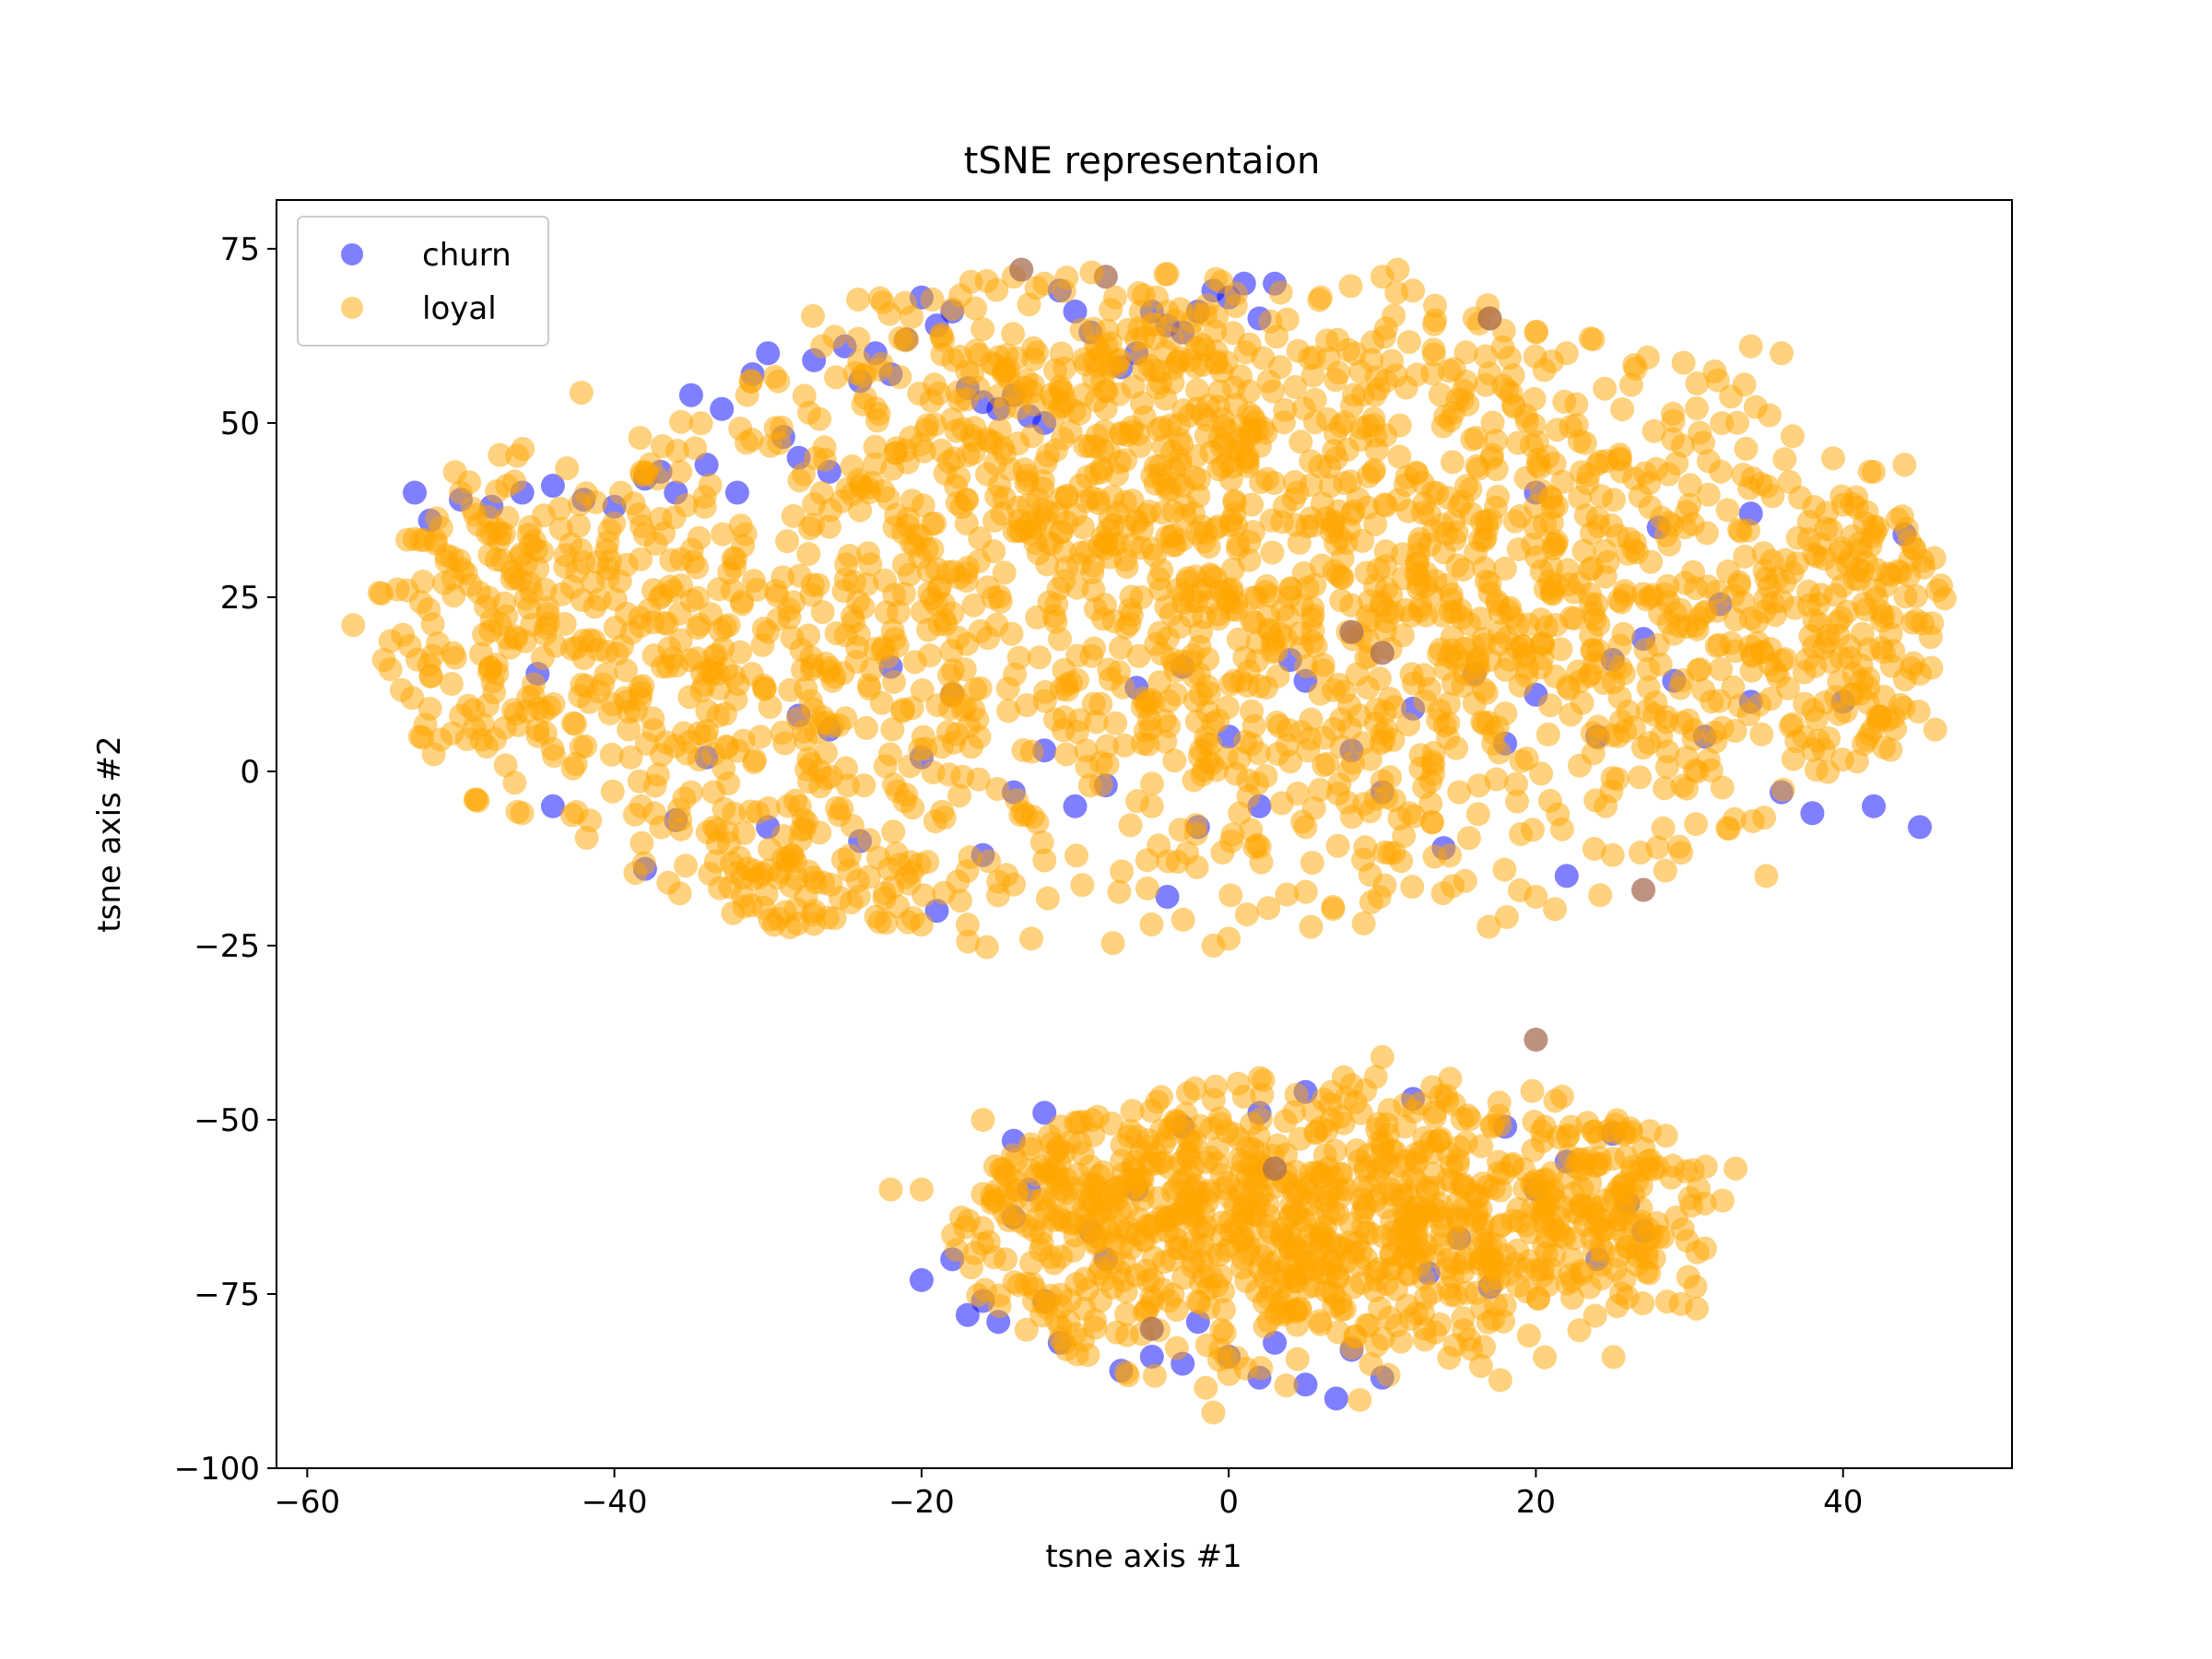 The height and width of the screenshot is (1659, 2212). Describe the element at coordinates (1075, 312) in the screenshot. I see `churn-point` at that location.